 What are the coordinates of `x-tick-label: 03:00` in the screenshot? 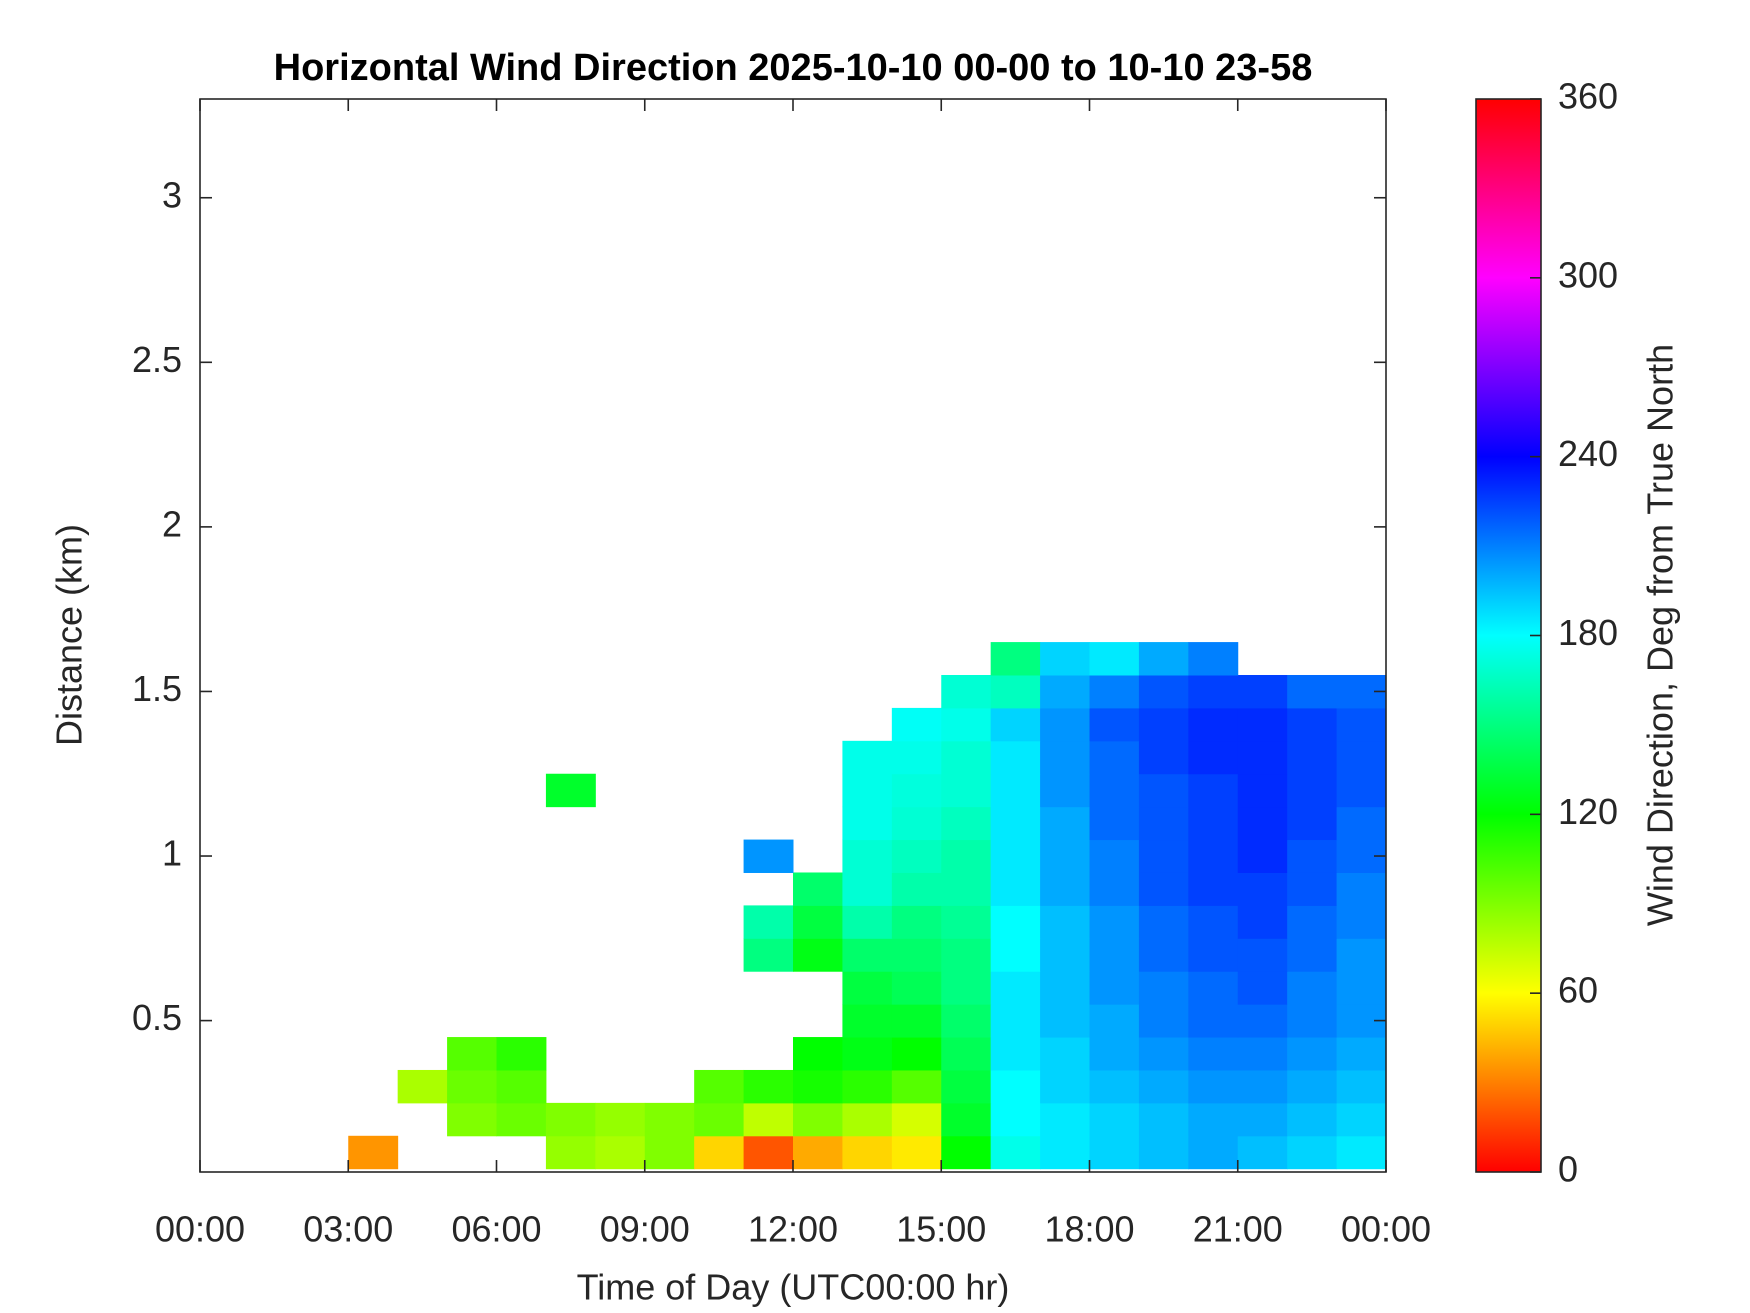 It's located at (348, 1229).